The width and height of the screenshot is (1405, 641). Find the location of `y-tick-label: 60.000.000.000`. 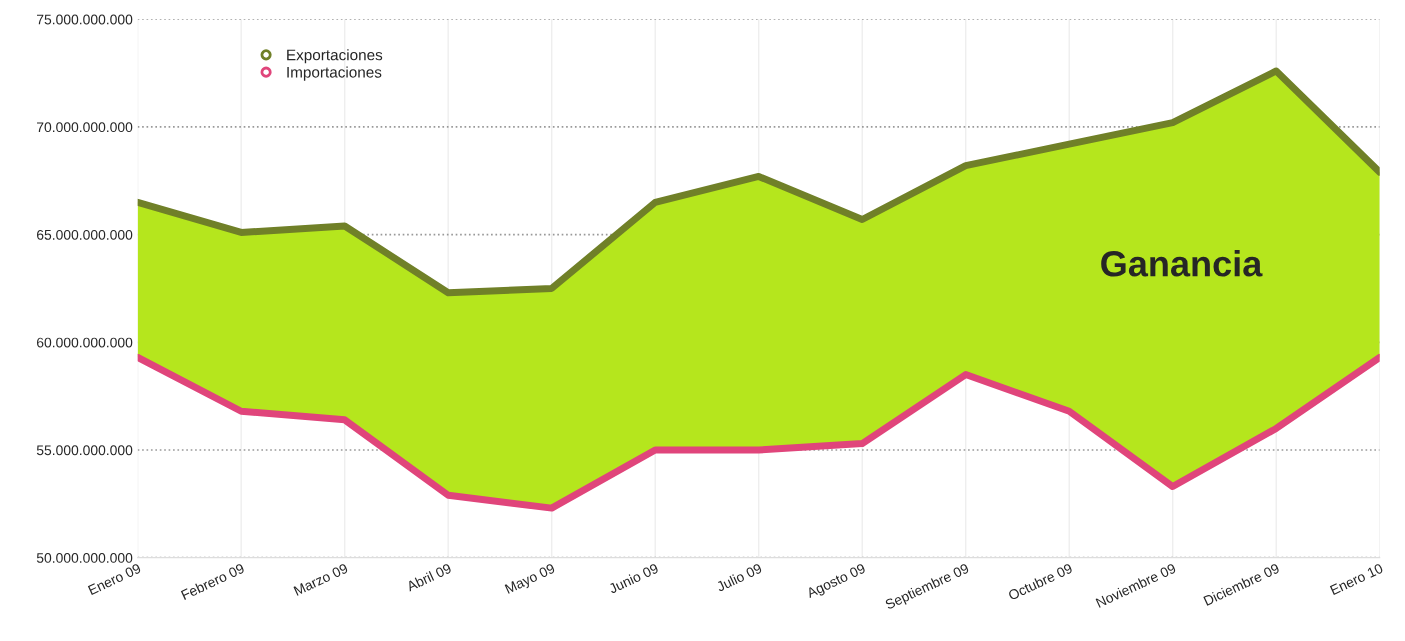

y-tick-label: 60.000.000.000 is located at coordinates (85, 342).